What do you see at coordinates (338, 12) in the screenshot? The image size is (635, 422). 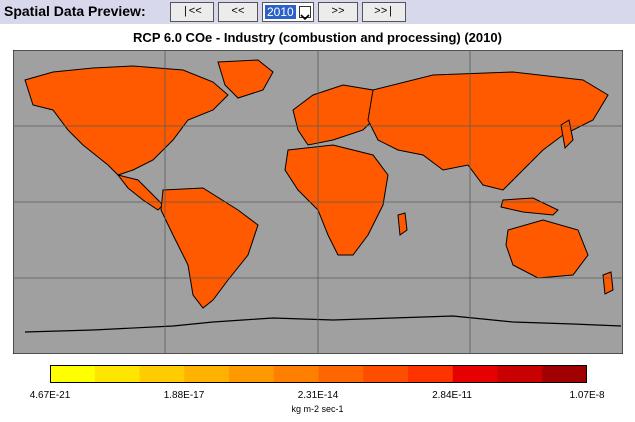 I see `next-button: >>` at bounding box center [338, 12].